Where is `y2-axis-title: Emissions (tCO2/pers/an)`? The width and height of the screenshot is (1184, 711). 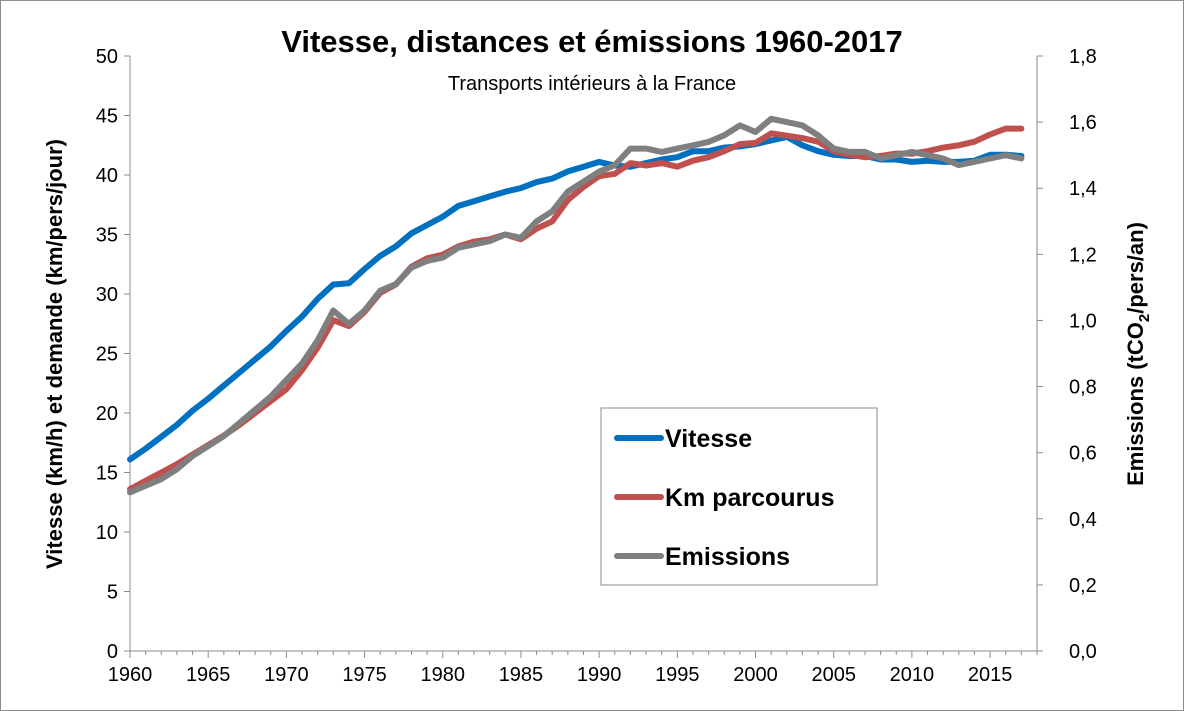
y2-axis-title: Emissions (tCO2/pers/an) is located at coordinates (1138, 354).